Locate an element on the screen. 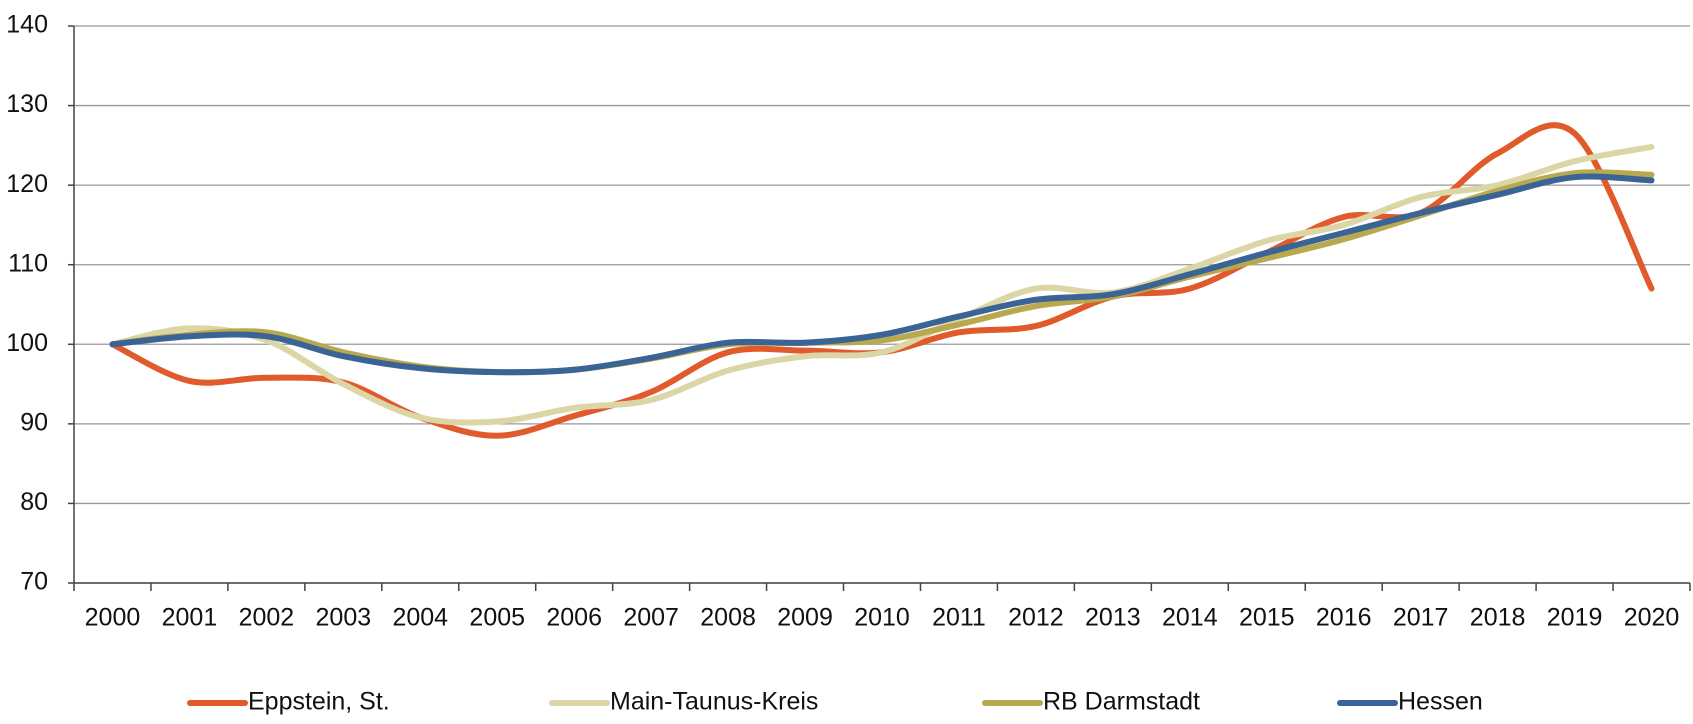 This screenshot has width=1693, height=724. x-tick-label: 2005 is located at coordinates (497, 618).